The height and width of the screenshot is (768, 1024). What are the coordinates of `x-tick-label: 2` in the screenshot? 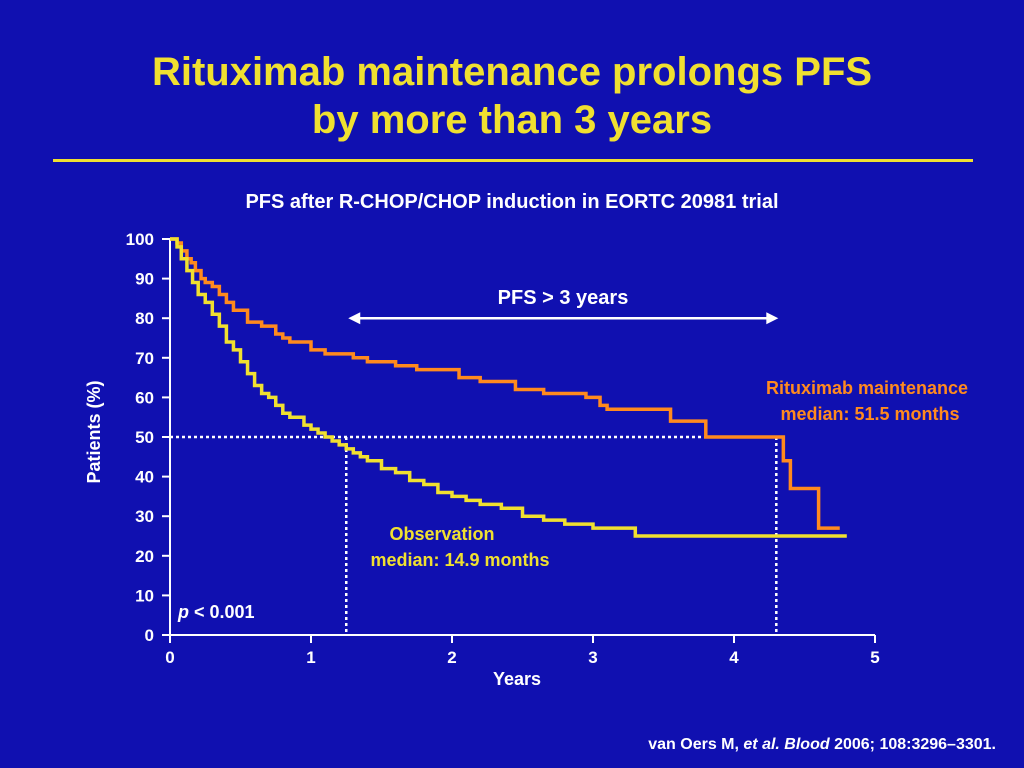 It's located at (451, 657).